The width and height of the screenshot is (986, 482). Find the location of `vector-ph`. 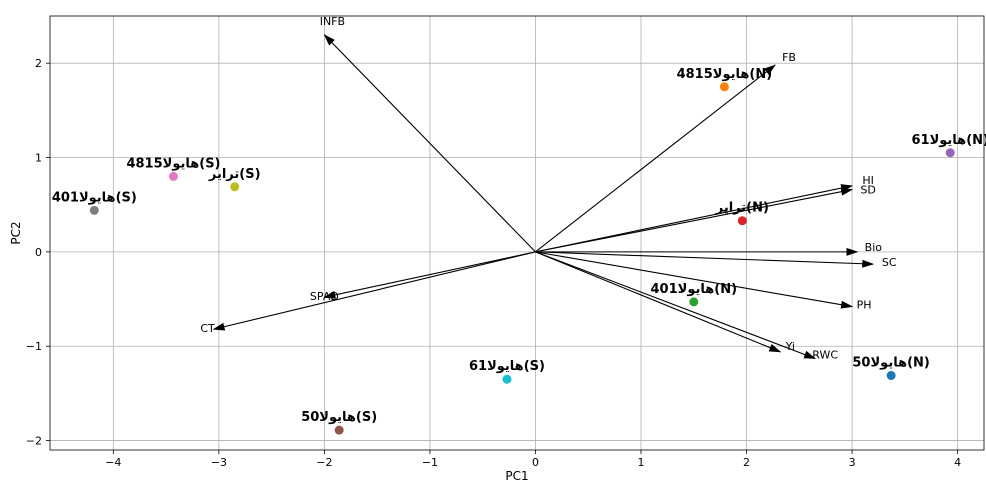

vector-ph is located at coordinates (694, 280).